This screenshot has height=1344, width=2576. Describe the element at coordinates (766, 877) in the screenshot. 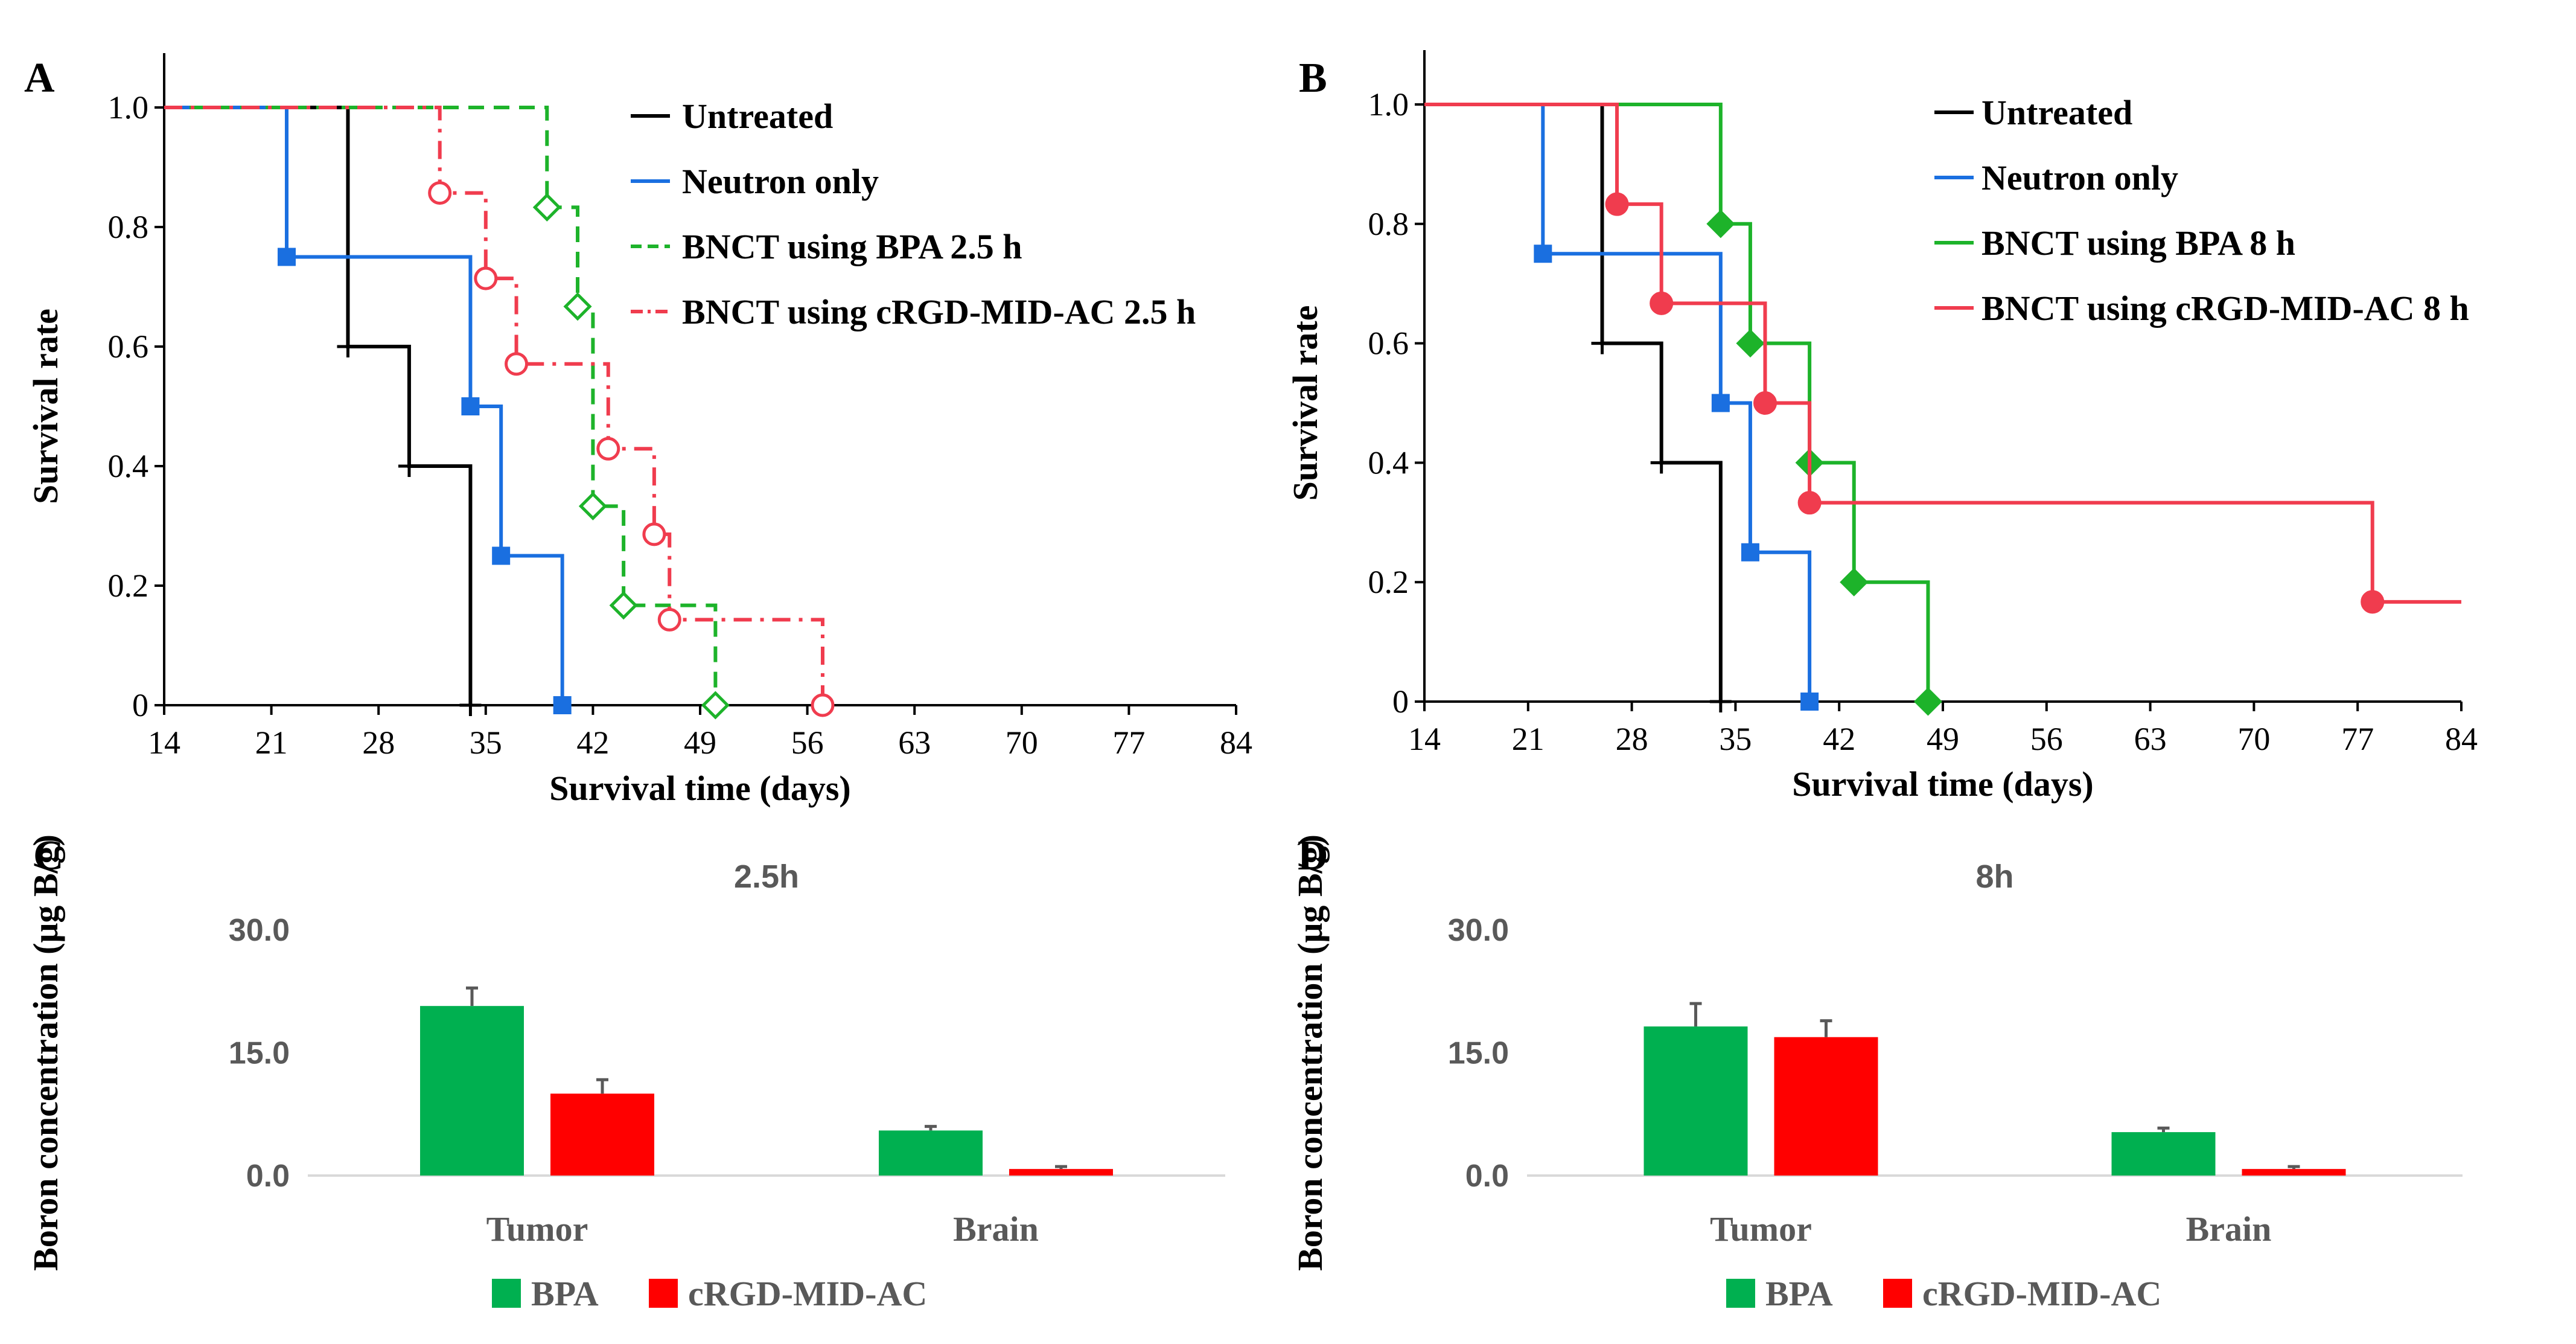

I see `chart-title: 2.5h` at that location.